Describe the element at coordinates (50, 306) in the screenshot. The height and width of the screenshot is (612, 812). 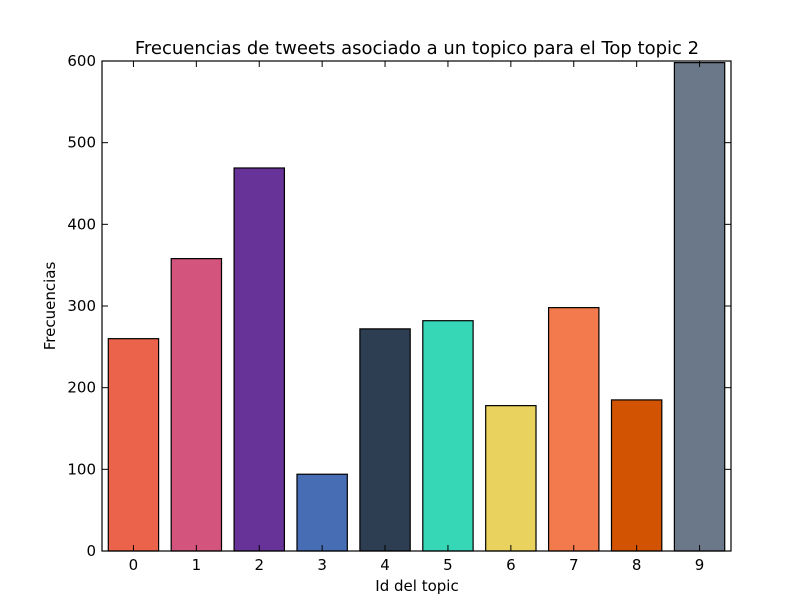
I see `y-axis-label: Frecuencias` at that location.